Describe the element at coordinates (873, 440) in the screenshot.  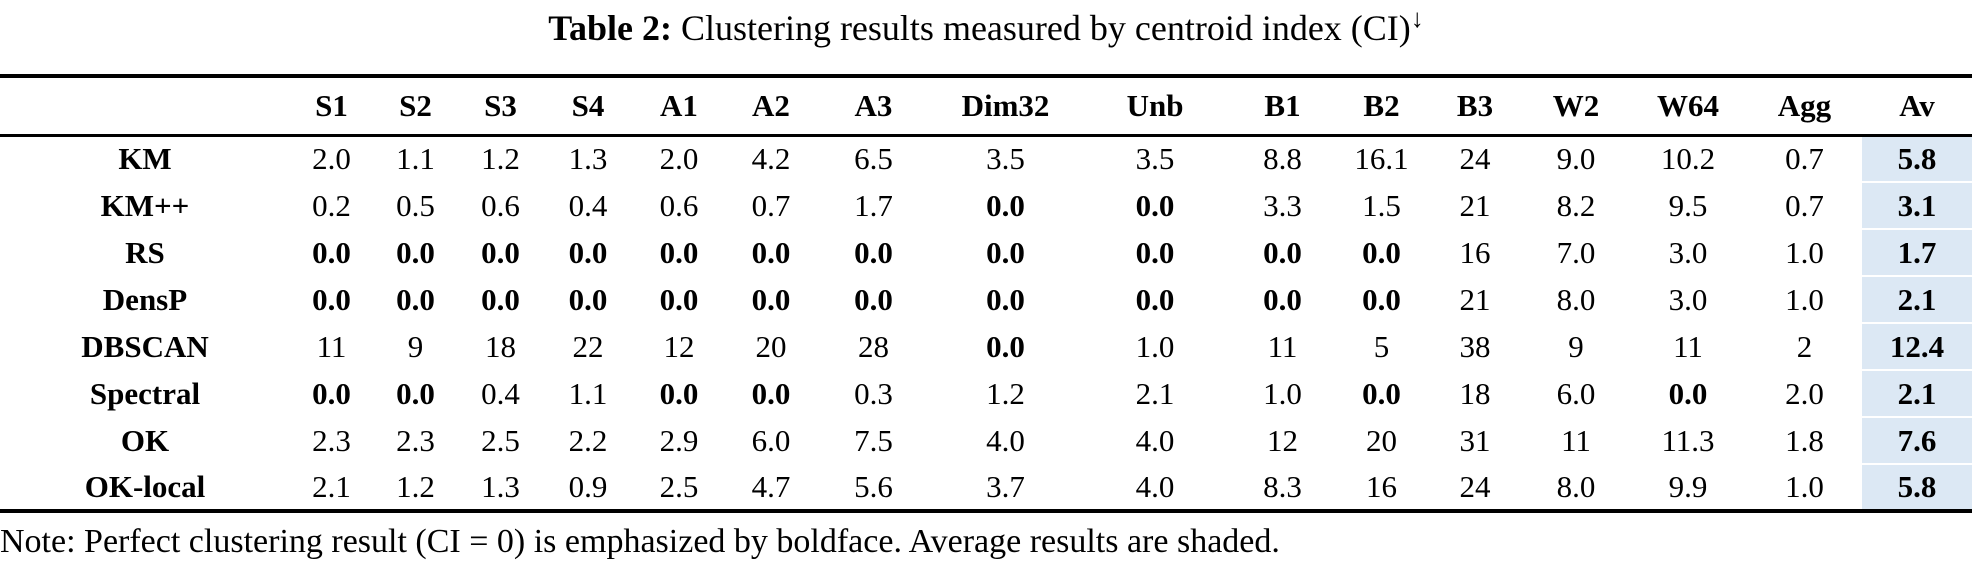
I see `table-cell: 7.5` at that location.